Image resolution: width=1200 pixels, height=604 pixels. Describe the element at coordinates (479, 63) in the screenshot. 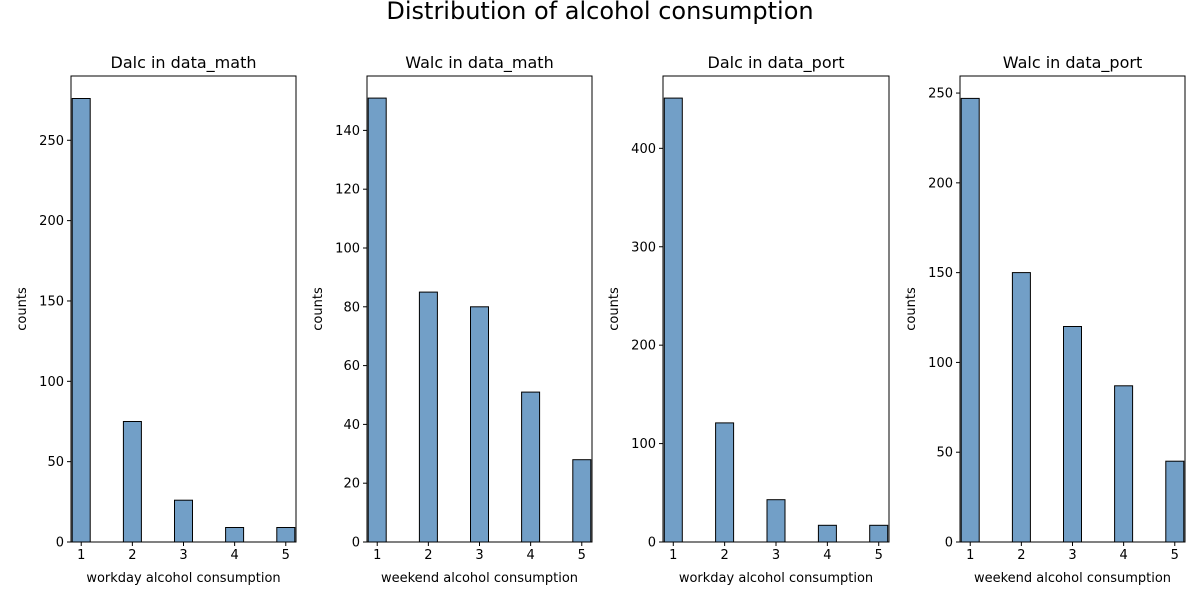

I see `subplot-title: Walc in data_math` at that location.